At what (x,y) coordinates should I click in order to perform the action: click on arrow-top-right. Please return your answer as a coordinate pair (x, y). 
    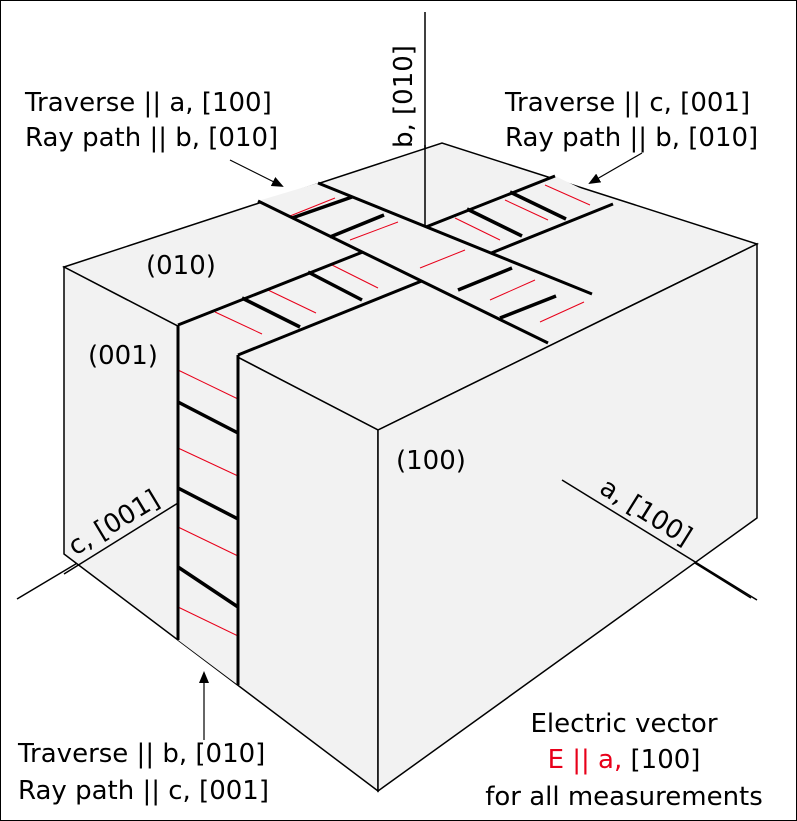
    Looking at the image, I should click on (615, 168).